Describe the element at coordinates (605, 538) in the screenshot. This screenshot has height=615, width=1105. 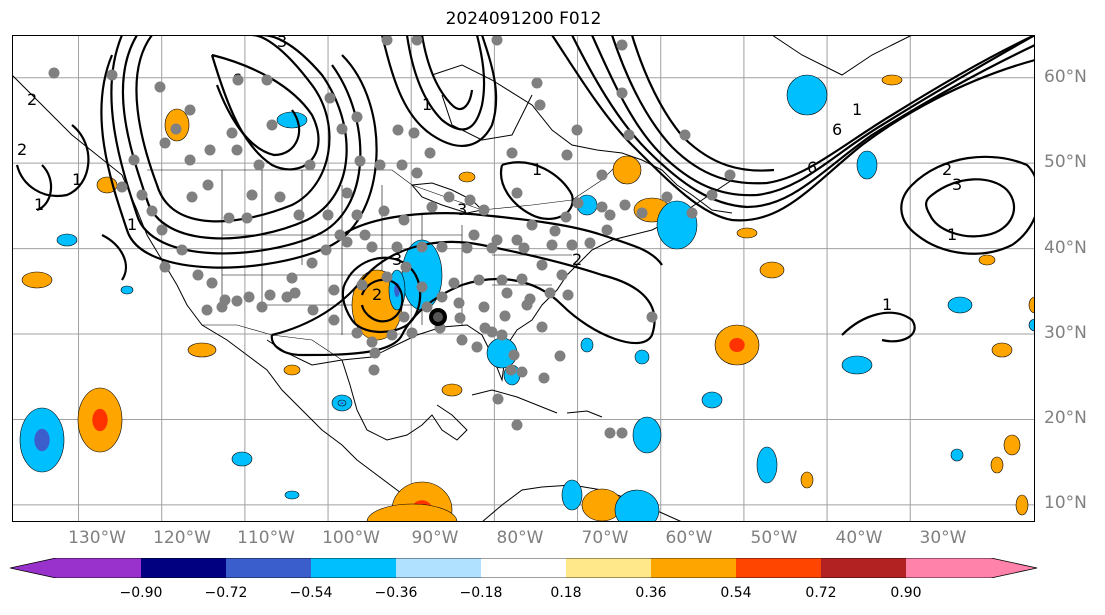
I see `lon-label-70w: 70°W` at that location.